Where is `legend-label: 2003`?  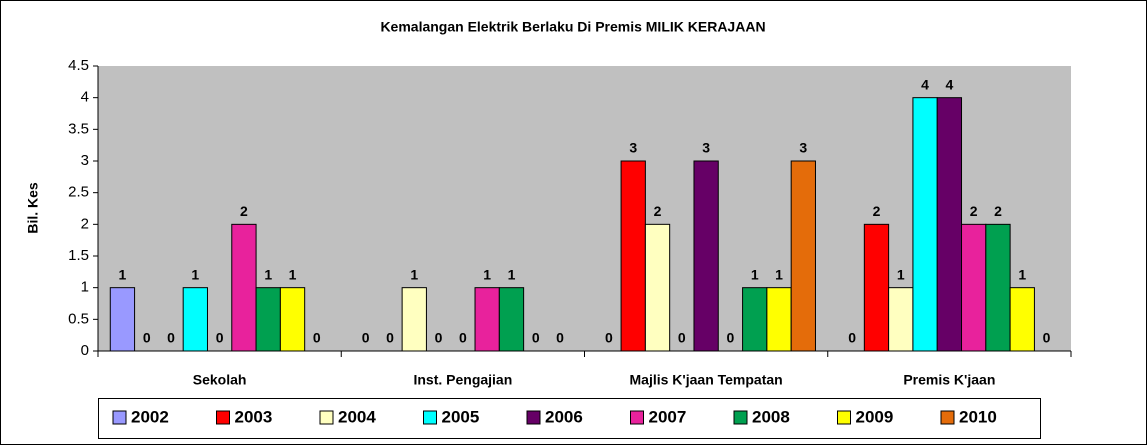
legend-label: 2003 is located at coordinates (254, 416).